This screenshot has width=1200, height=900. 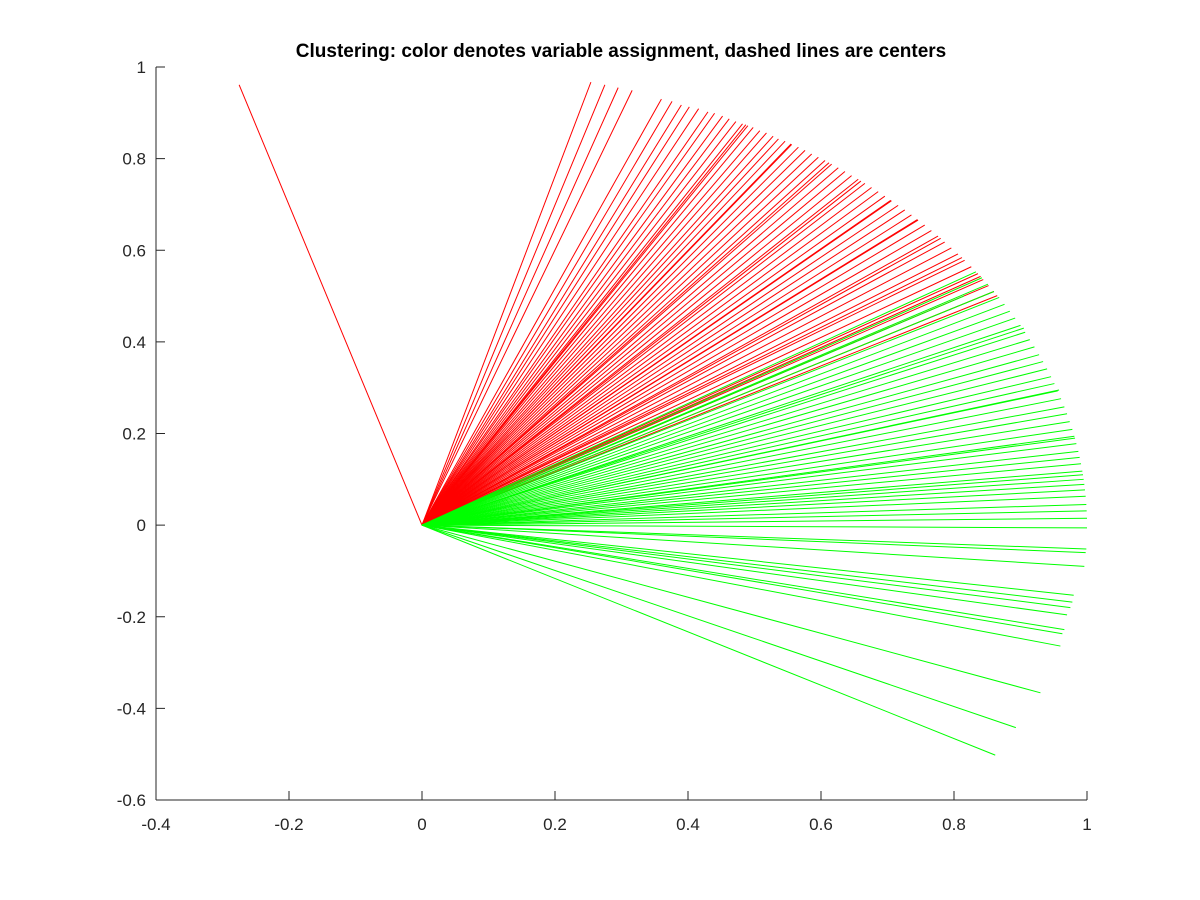 I want to click on x-tick-label-5: 0.6, so click(x=821, y=824).